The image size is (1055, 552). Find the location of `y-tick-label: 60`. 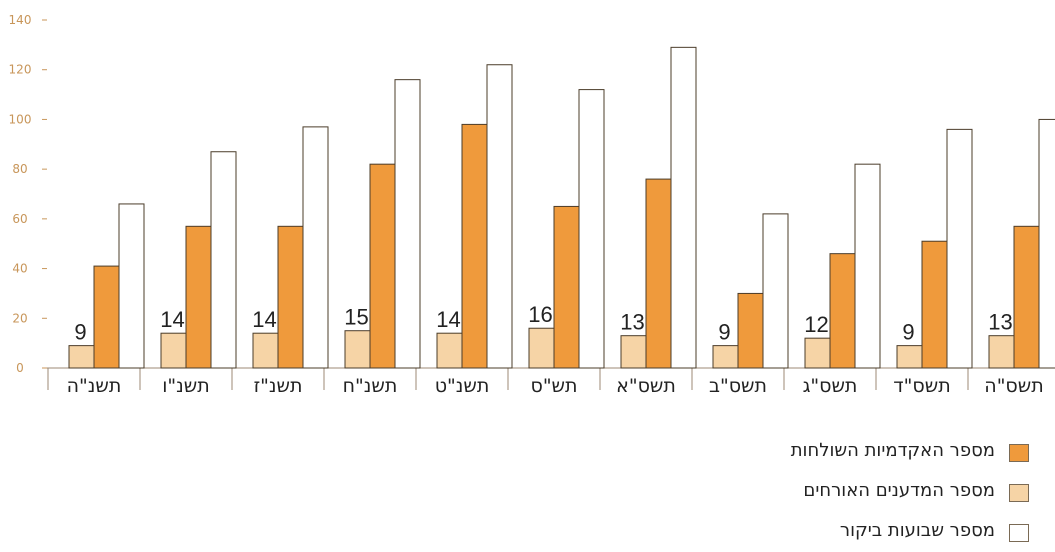

y-tick-label: 60 is located at coordinates (19, 219).